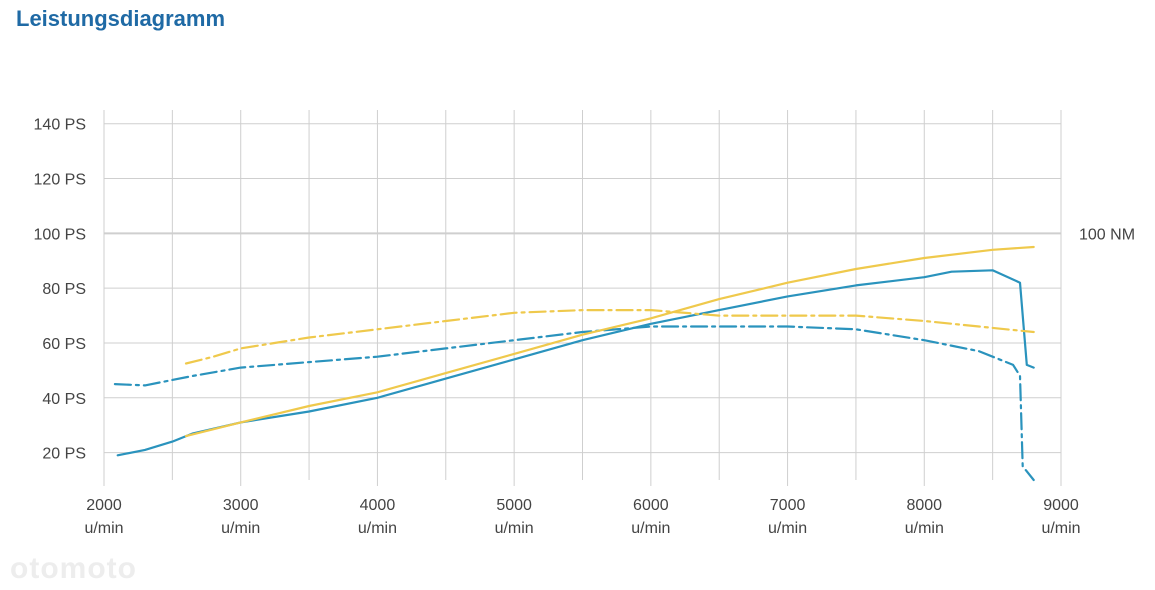 The image size is (1155, 590). I want to click on x-tick-label: 9000, so click(1061, 505).